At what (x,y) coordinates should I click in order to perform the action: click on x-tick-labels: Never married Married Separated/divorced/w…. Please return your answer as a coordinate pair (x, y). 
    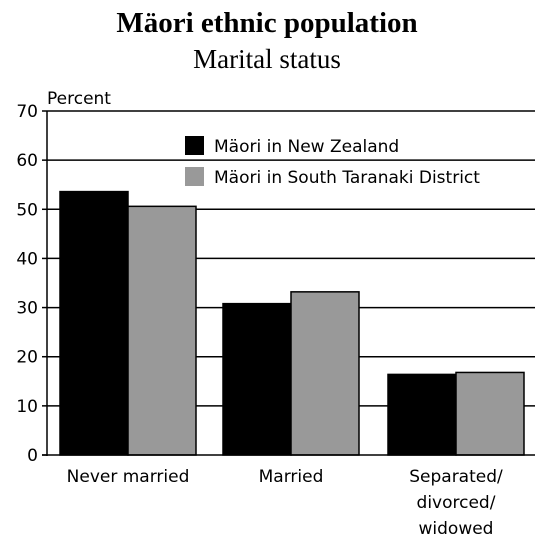
    Looking at the image, I should click on (285, 503).